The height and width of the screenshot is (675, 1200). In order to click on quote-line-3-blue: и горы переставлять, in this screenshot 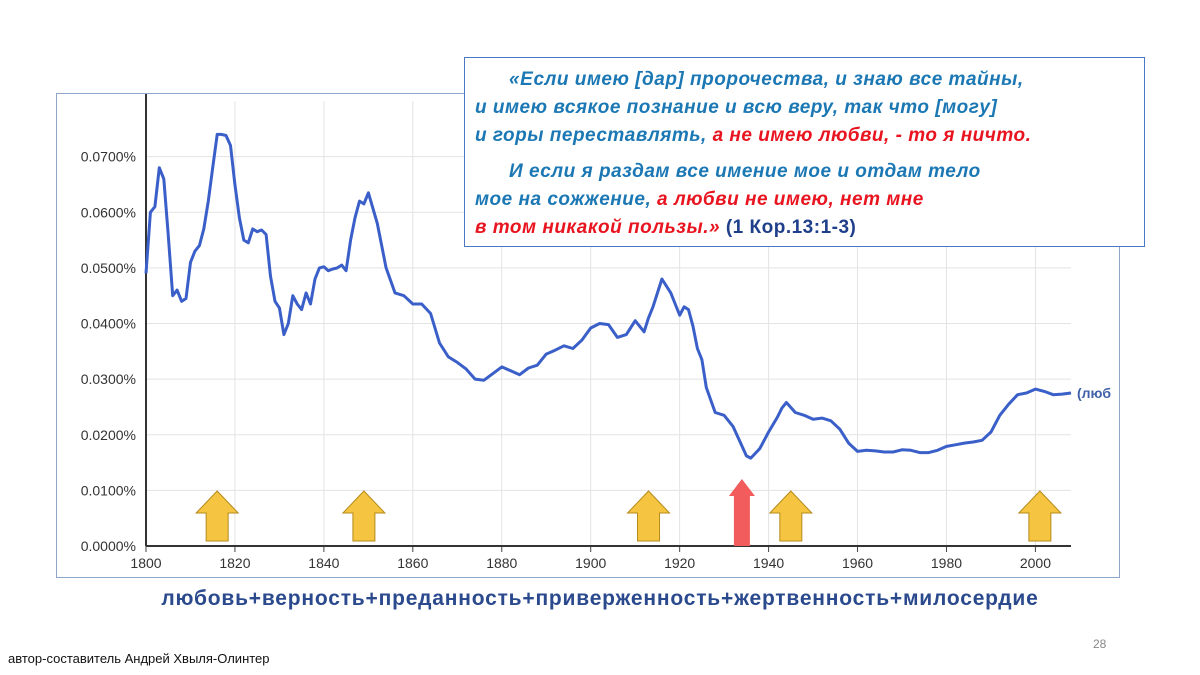, I will do `click(591, 135)`.